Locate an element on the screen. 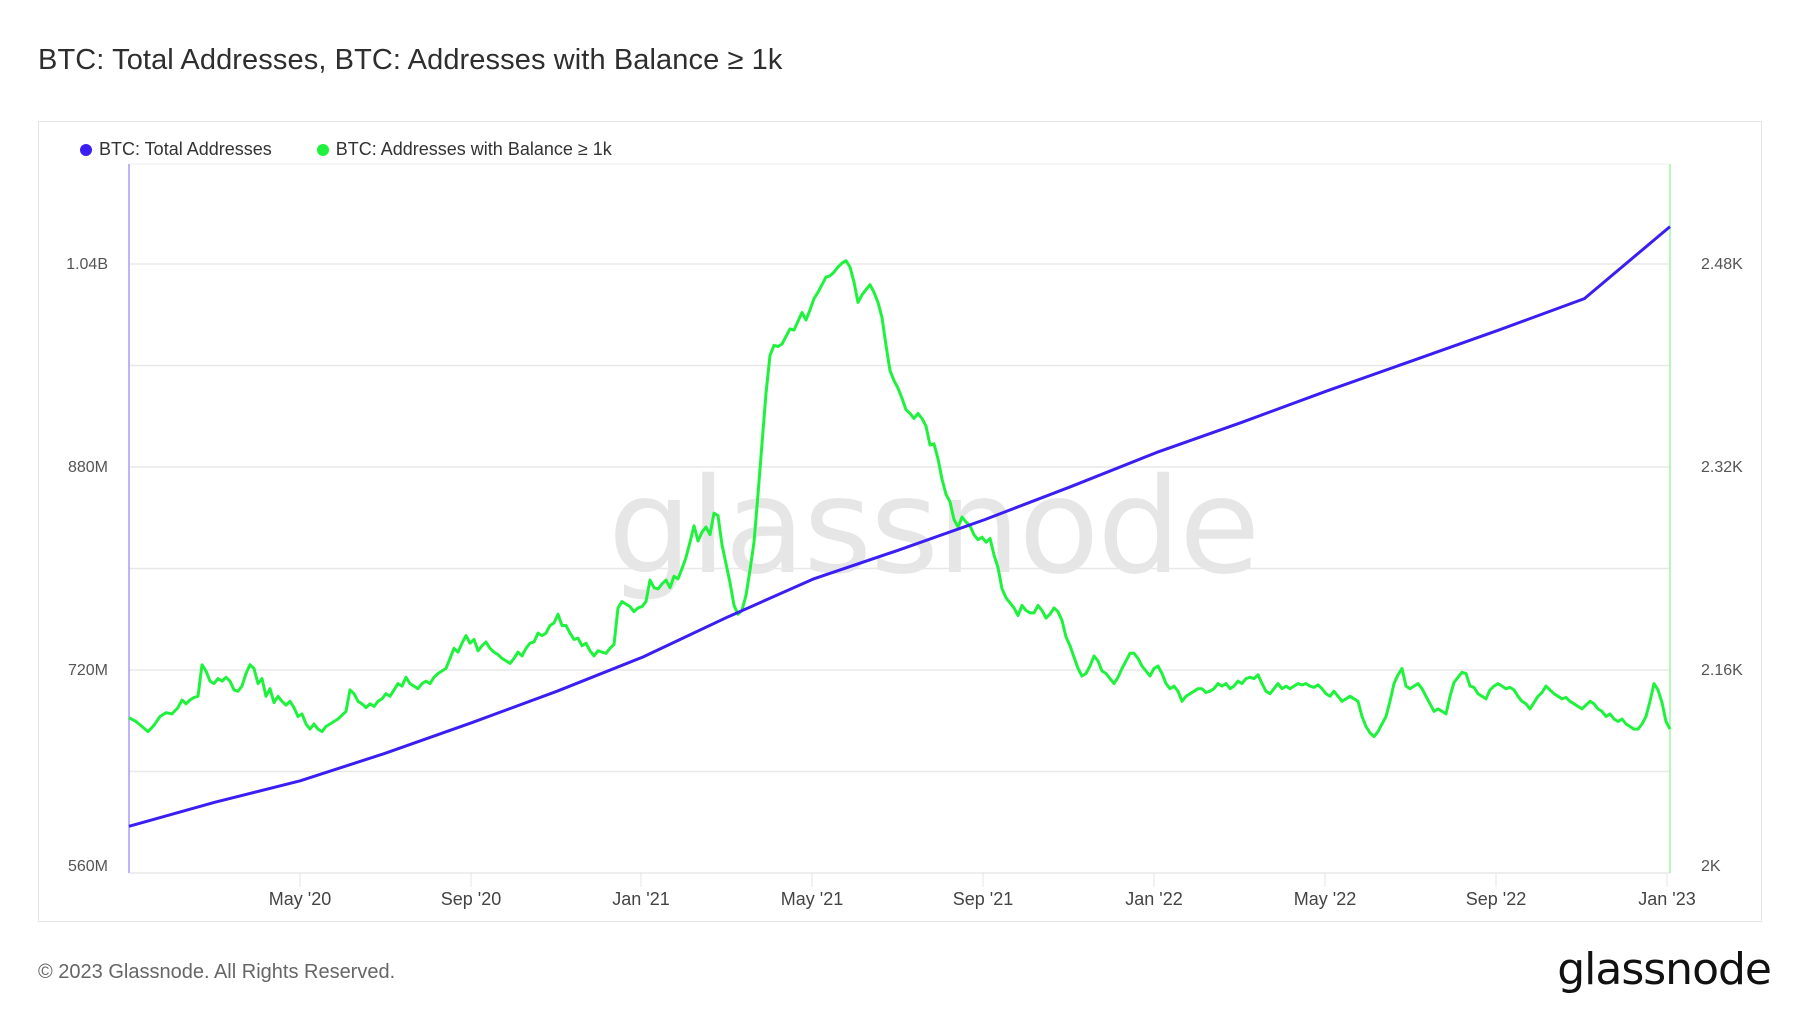 The width and height of the screenshot is (1800, 1013). right-axis-tick: 2.48K is located at coordinates (1722, 264).